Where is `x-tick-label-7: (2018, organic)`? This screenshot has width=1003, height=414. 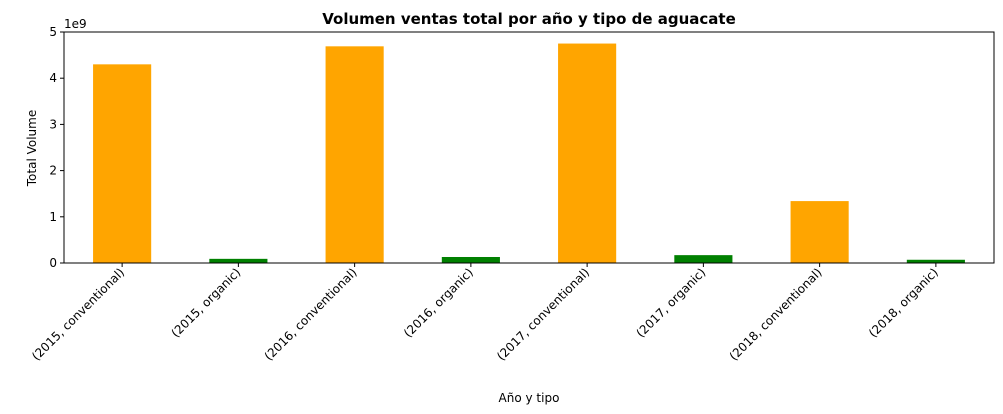
x-tick-label-7: (2018, organic) is located at coordinates (903, 302).